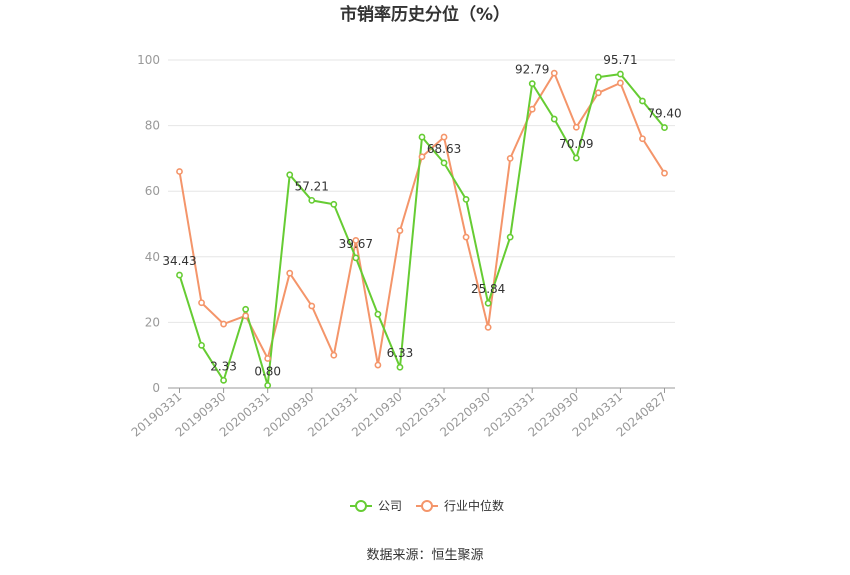  I want to click on data-label: 79.40, so click(664, 114).